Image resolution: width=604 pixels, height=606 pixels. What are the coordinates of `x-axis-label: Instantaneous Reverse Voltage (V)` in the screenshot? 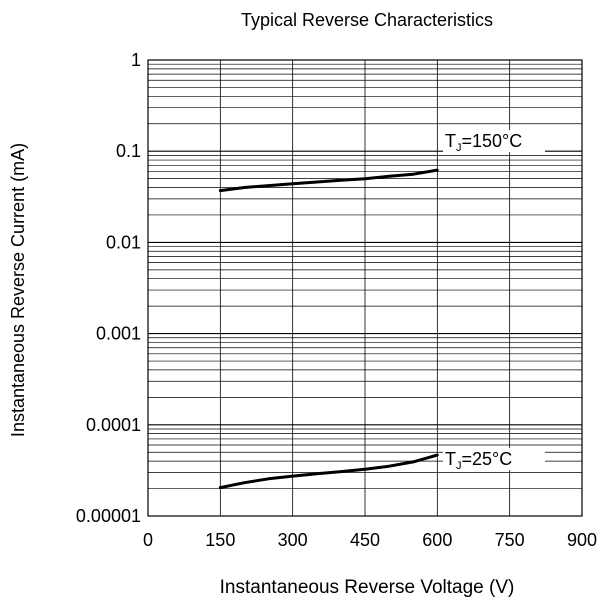 It's located at (367, 587).